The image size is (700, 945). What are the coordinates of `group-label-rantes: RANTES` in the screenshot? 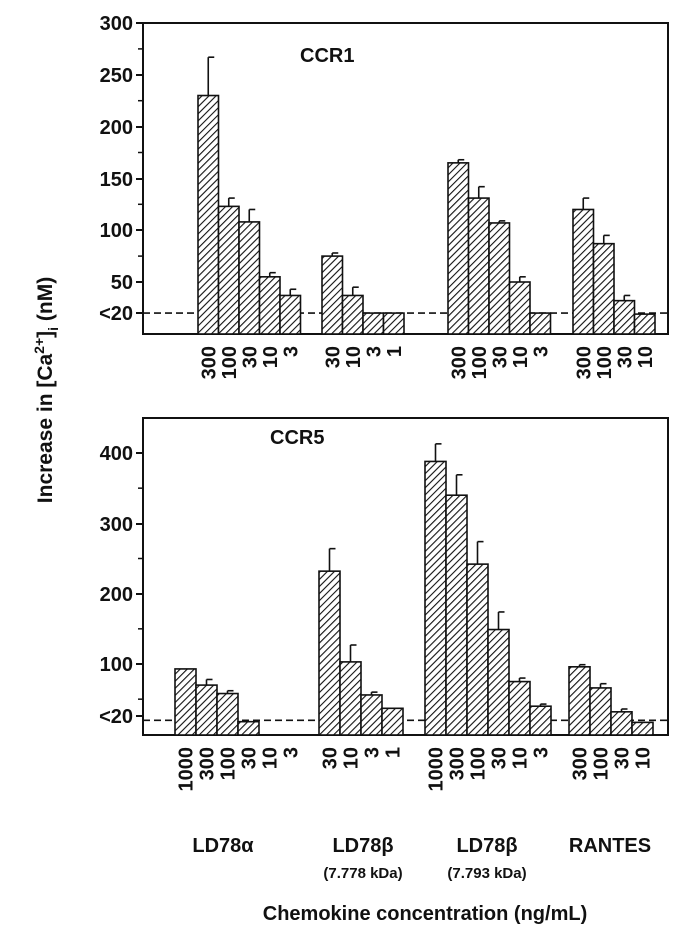 It's located at (610, 846).